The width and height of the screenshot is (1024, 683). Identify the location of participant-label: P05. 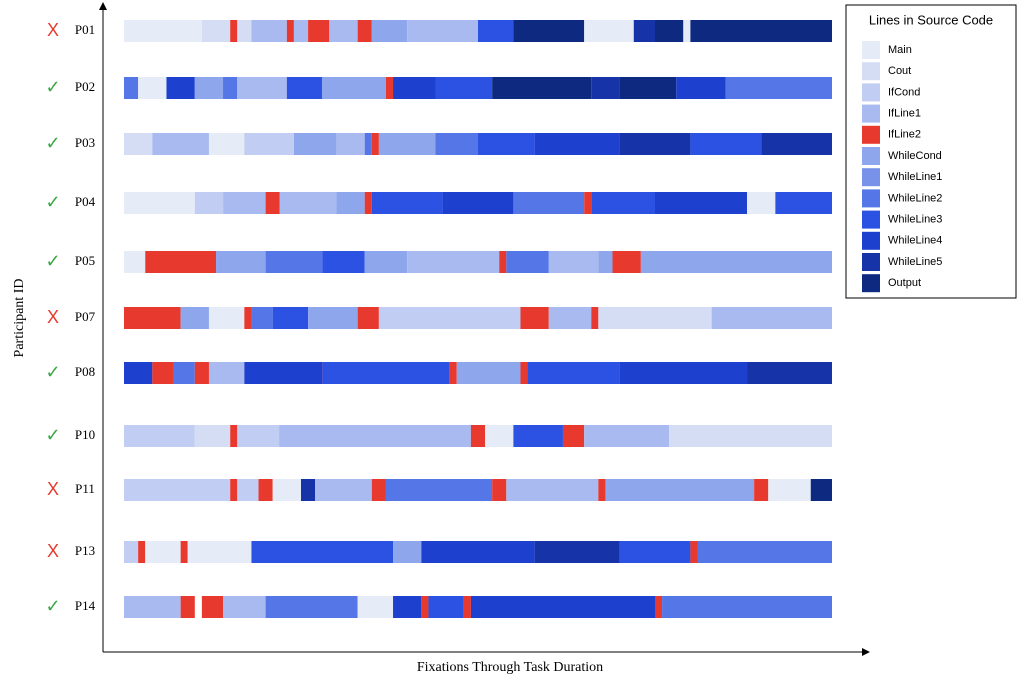
(85, 260).